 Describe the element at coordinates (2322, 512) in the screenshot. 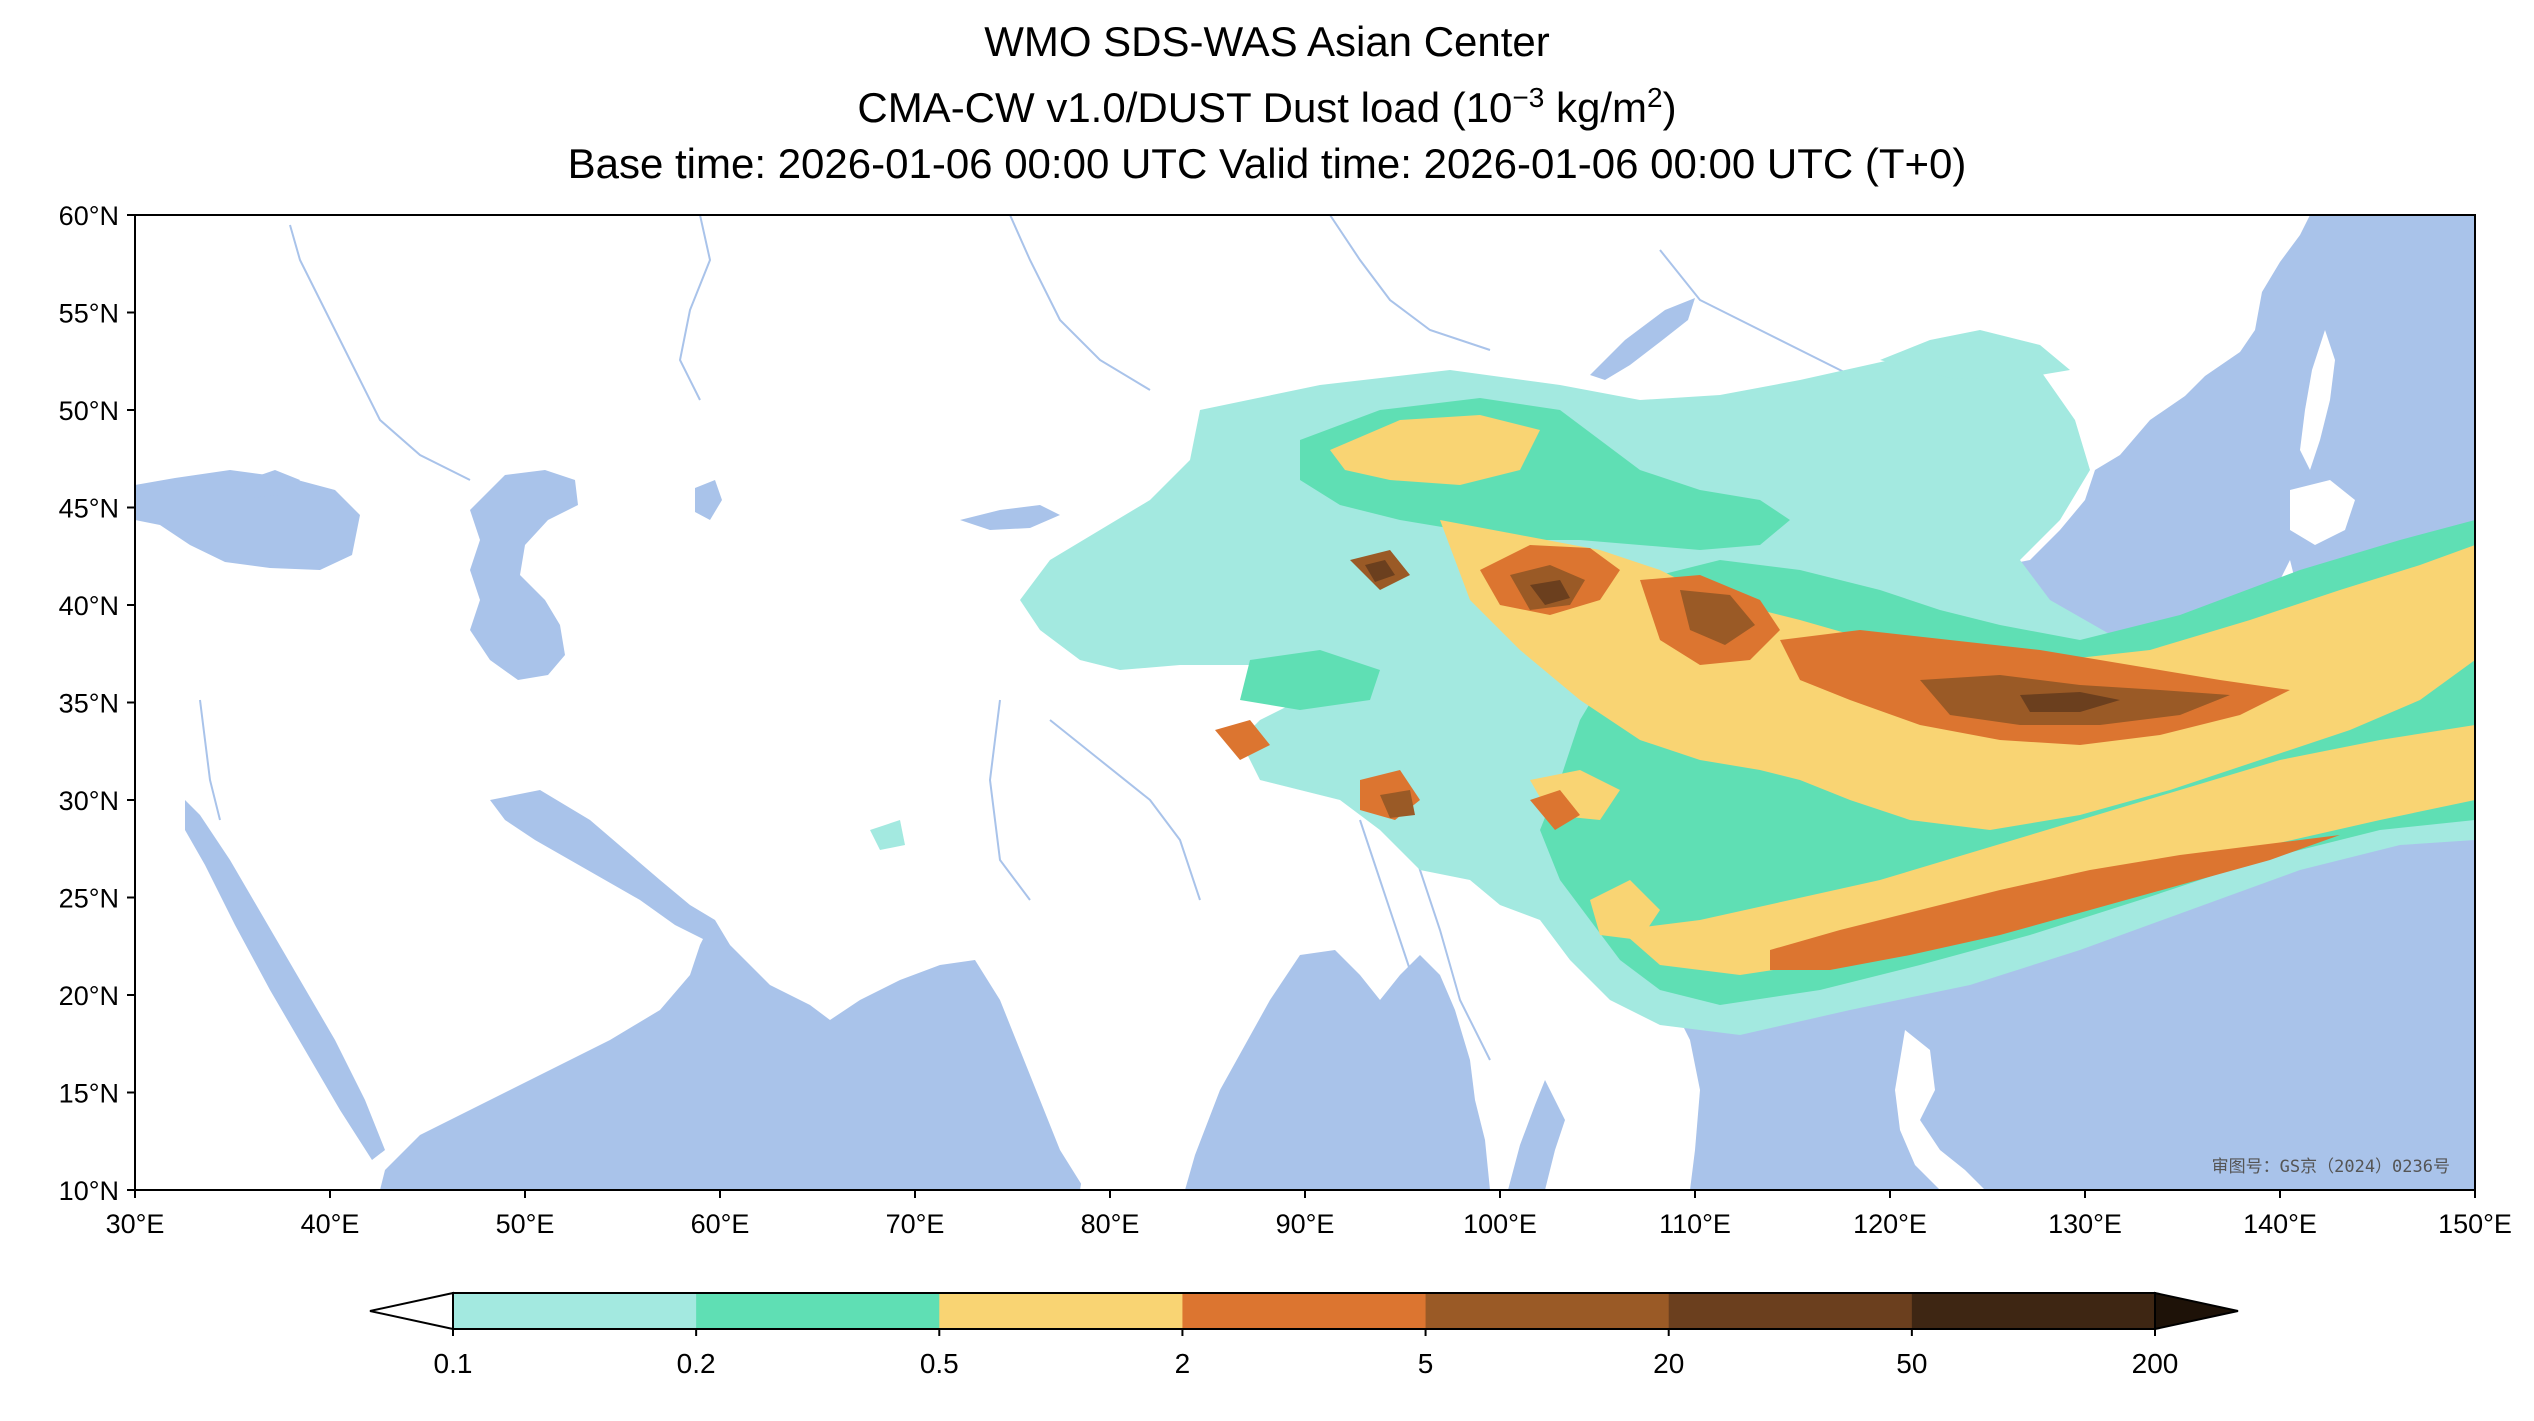

I see `island-hokkaido` at that location.